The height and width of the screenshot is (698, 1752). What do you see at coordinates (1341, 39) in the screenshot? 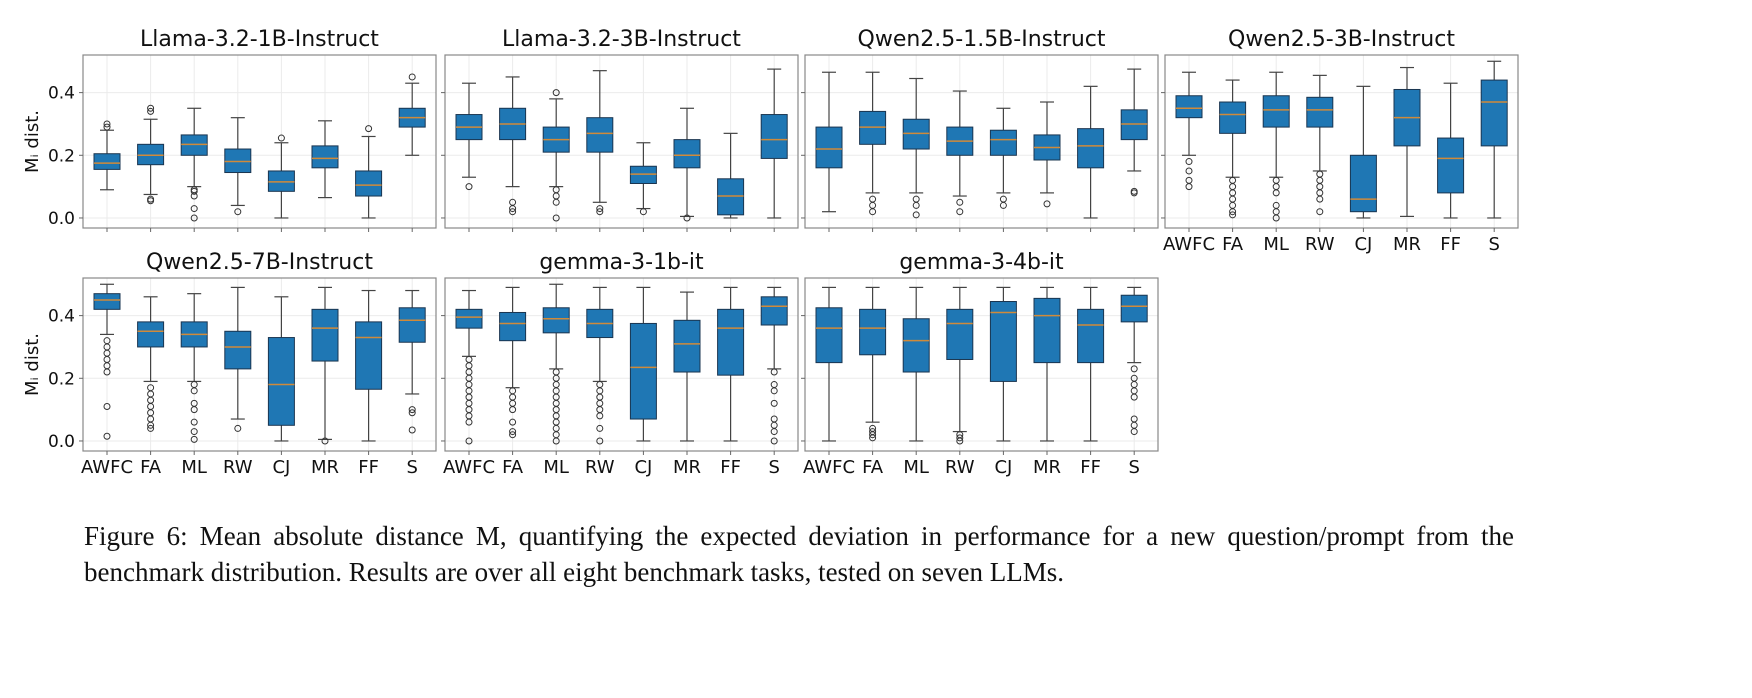
I see `panel-title: Qwen2.5-3B-Instruct` at bounding box center [1341, 39].